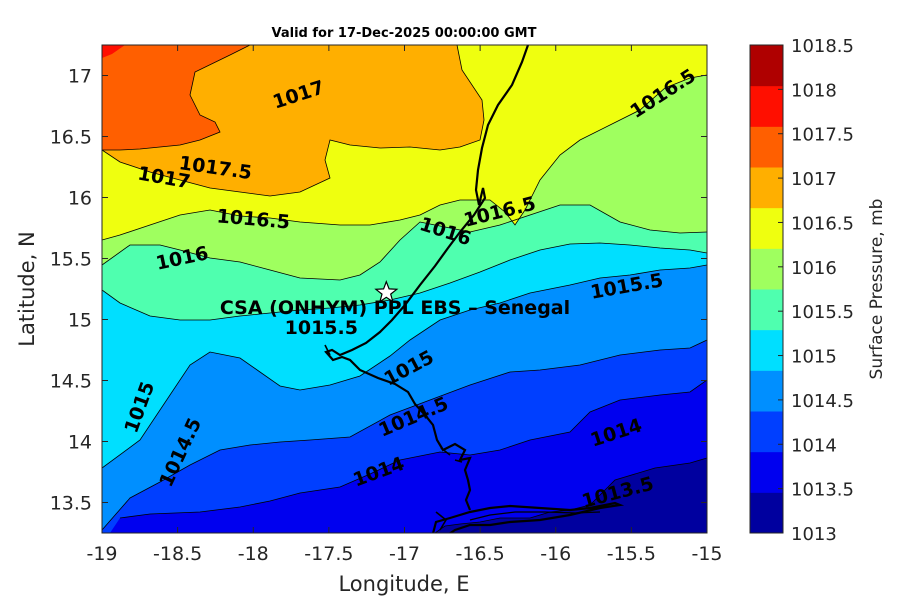  I want to click on station-marker, so click(386, 292).